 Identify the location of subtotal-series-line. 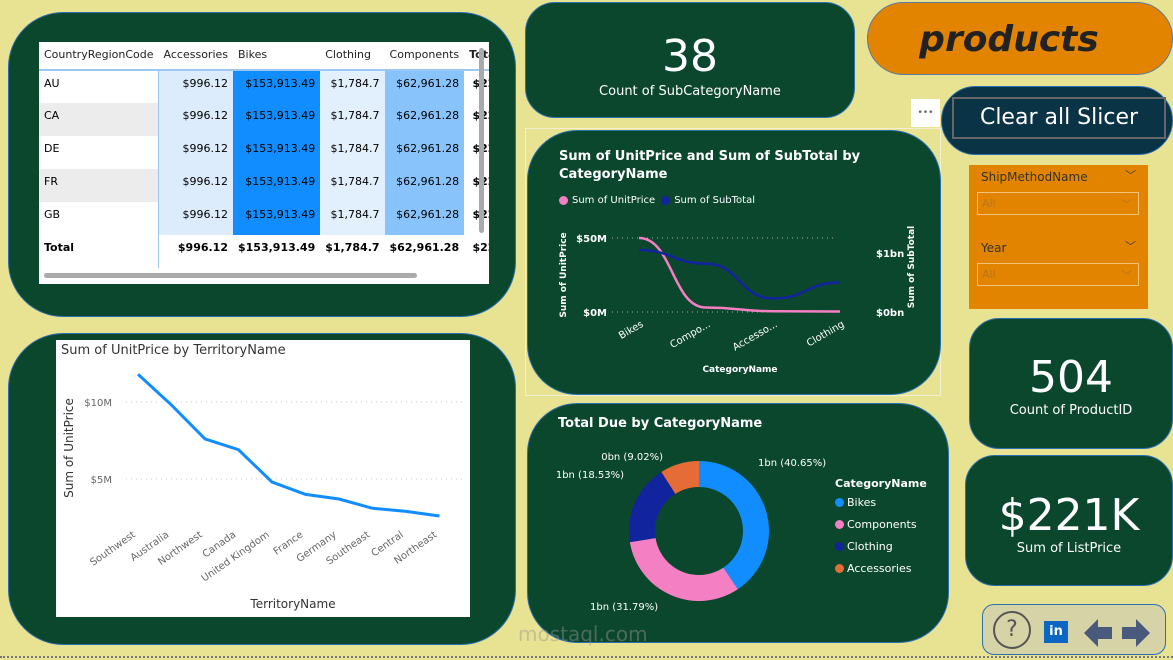
(739, 274).